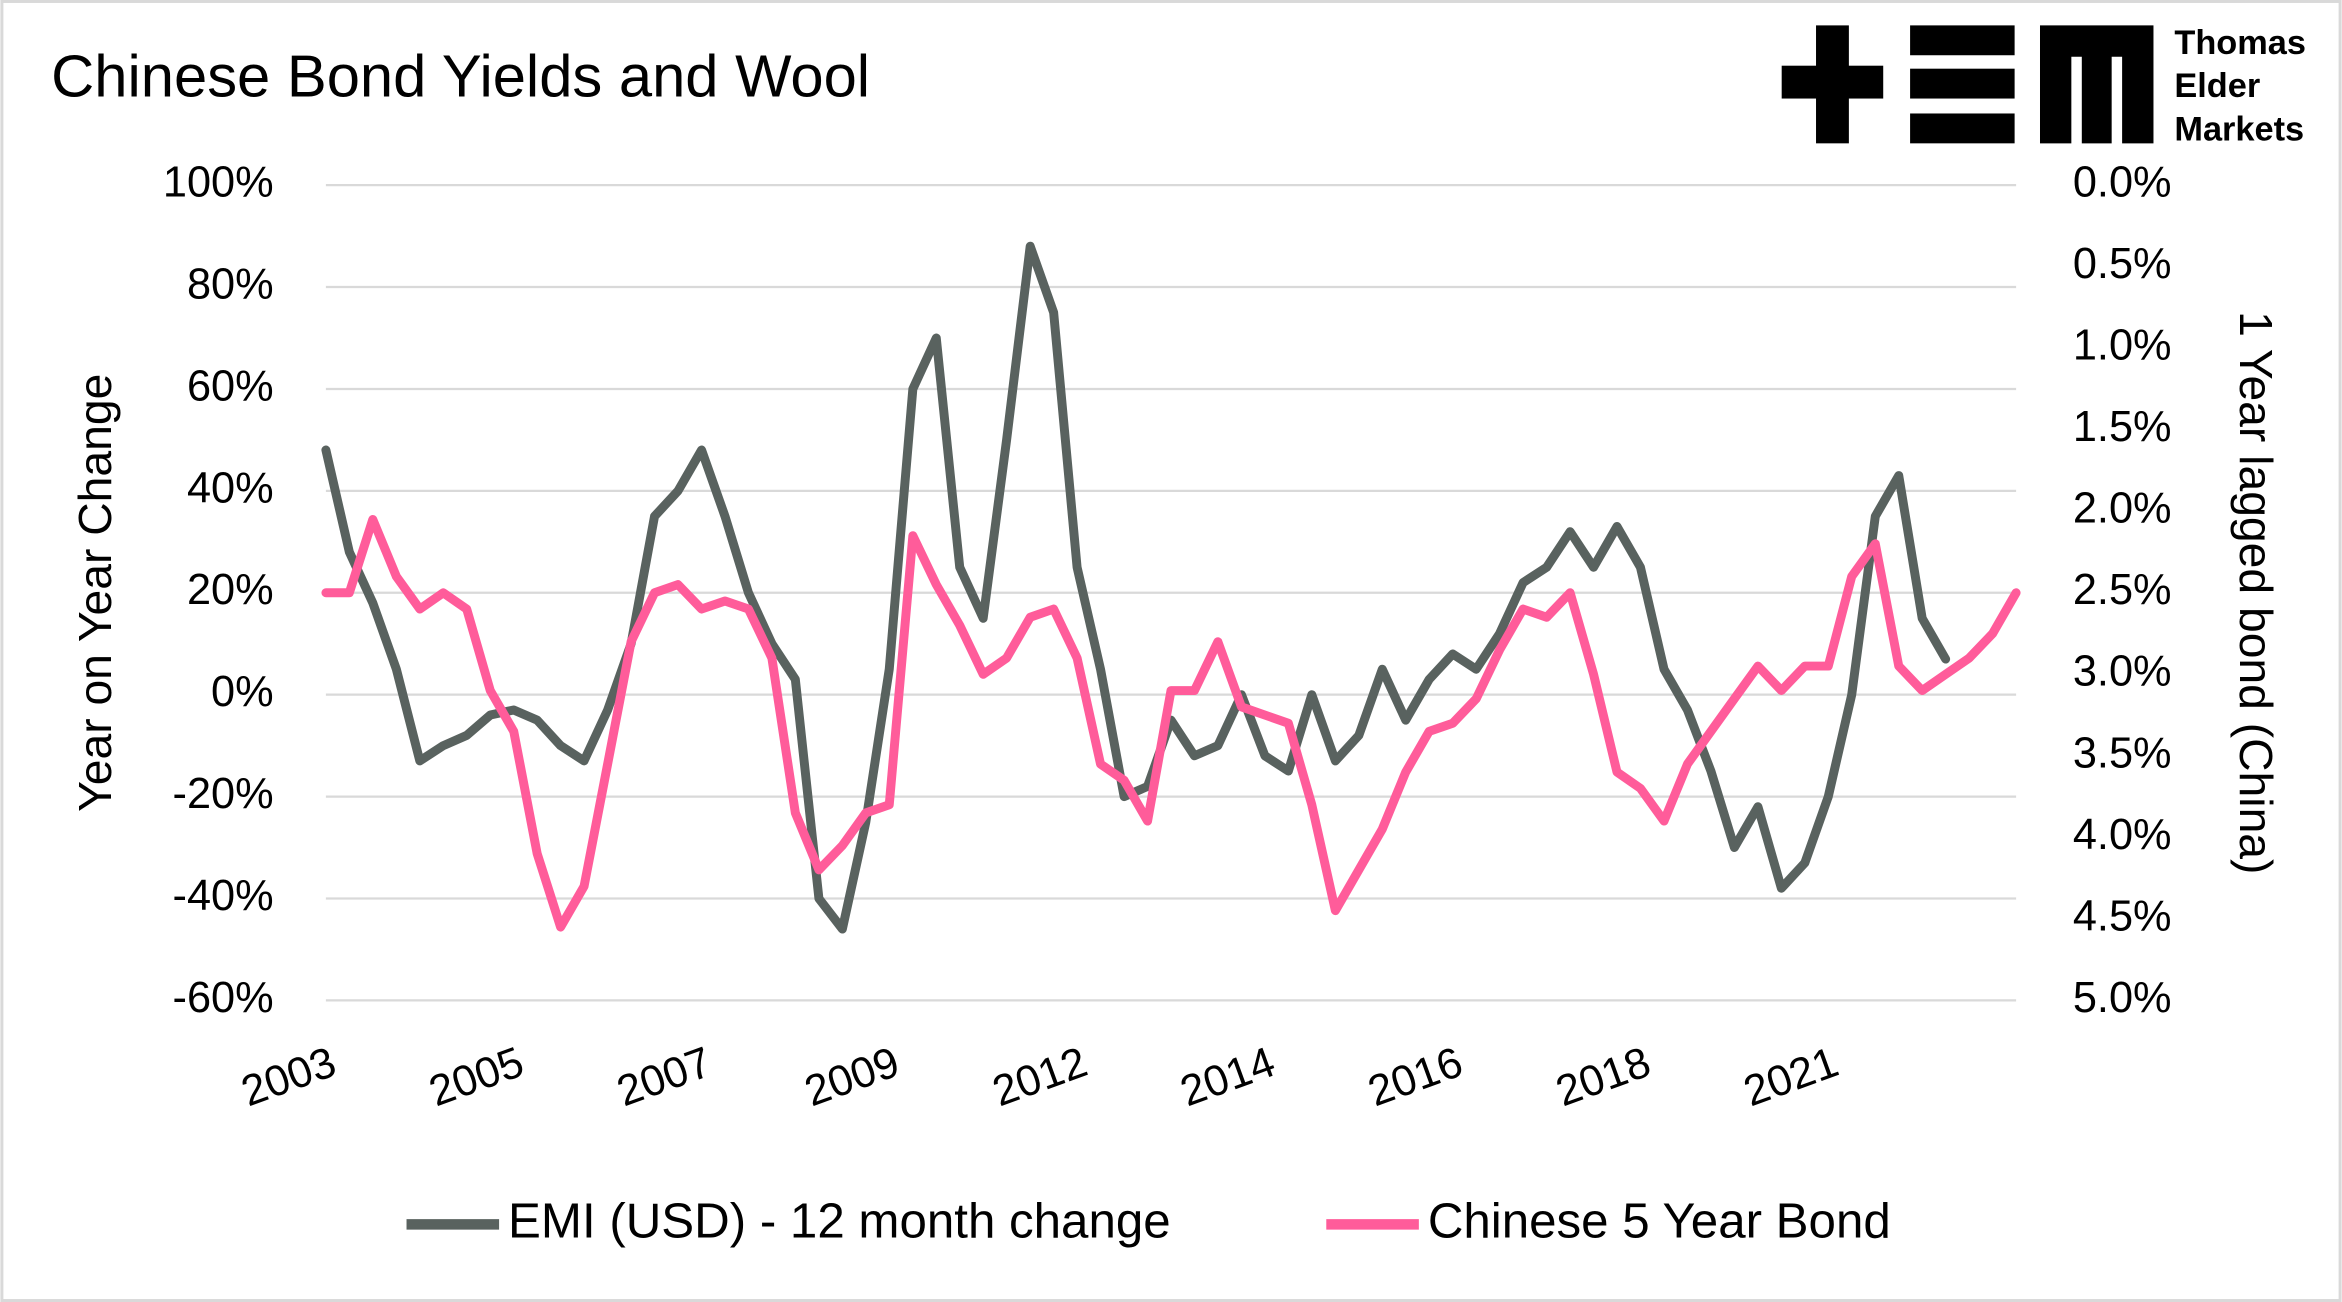 This screenshot has height=1302, width=2342. I want to click on logo-text: Thomas, so click(2240, 43).